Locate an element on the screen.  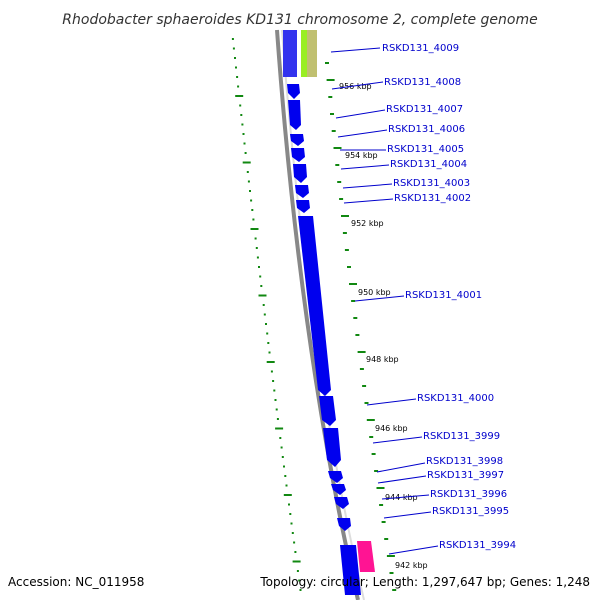
kbp-label: 950 kbp is located at coordinates (374, 292).